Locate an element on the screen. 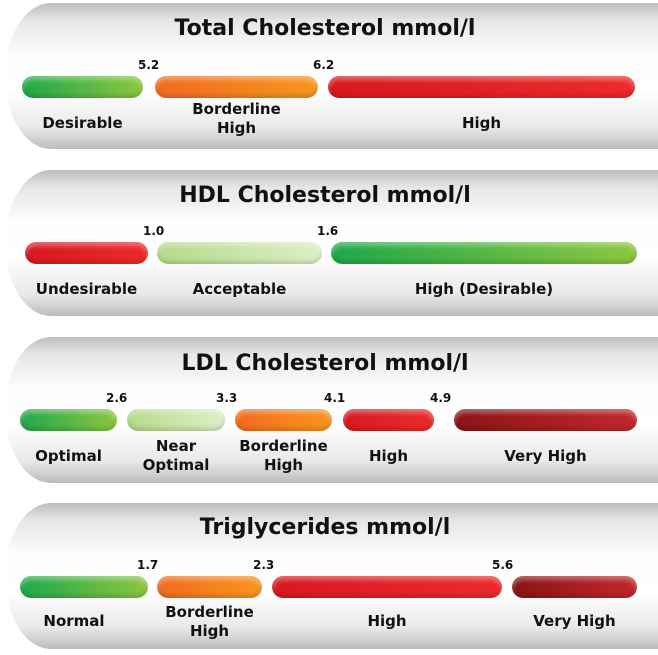  threshold-value: 6.2 is located at coordinates (324, 65).